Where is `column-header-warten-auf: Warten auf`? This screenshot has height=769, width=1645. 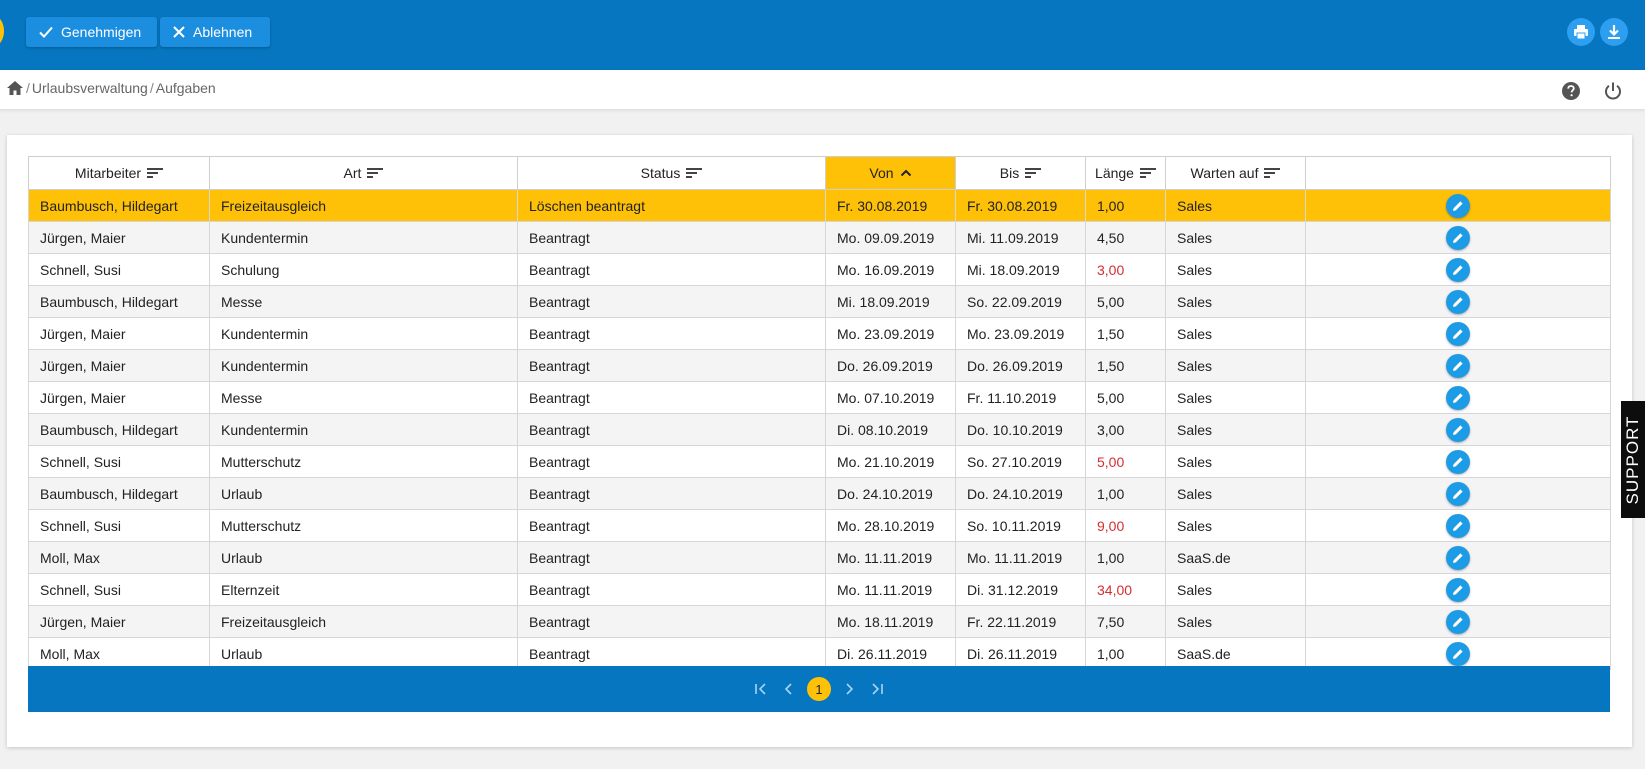
column-header-warten-auf: Warten auf is located at coordinates (1235, 173).